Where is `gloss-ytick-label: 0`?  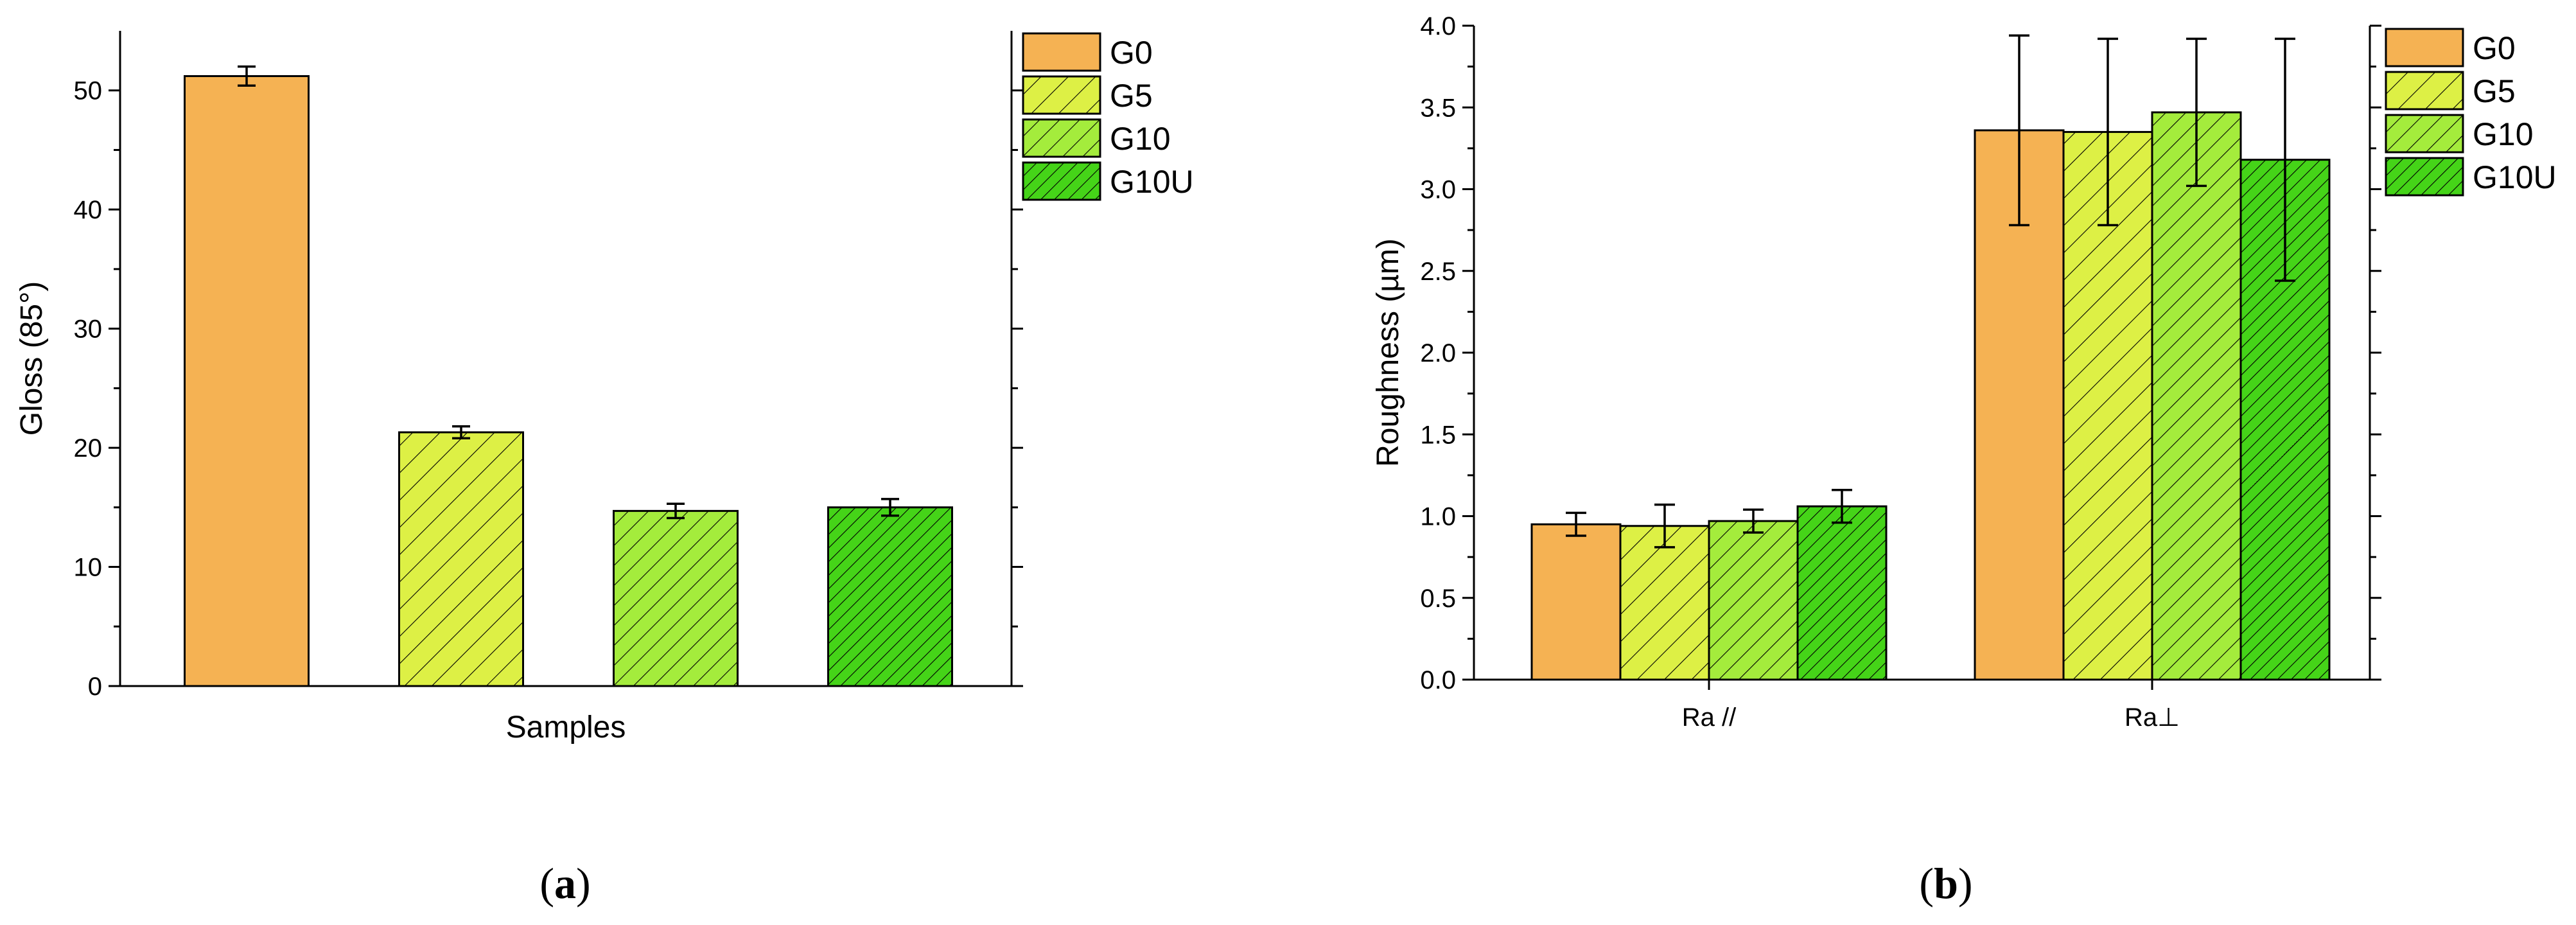 gloss-ytick-label: 0 is located at coordinates (95, 687).